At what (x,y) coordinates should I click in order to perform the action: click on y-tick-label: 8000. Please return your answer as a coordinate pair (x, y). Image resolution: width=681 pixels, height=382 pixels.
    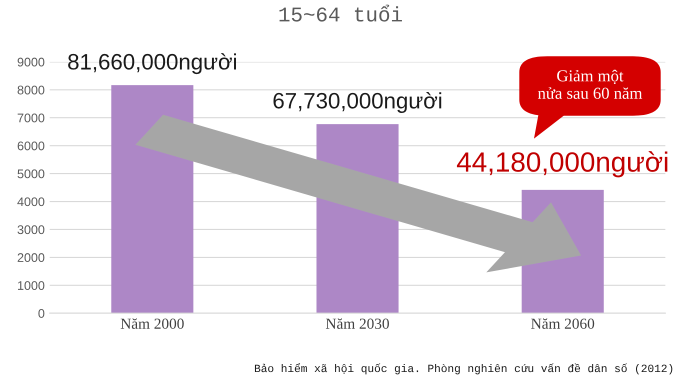
    Looking at the image, I should click on (31, 90).